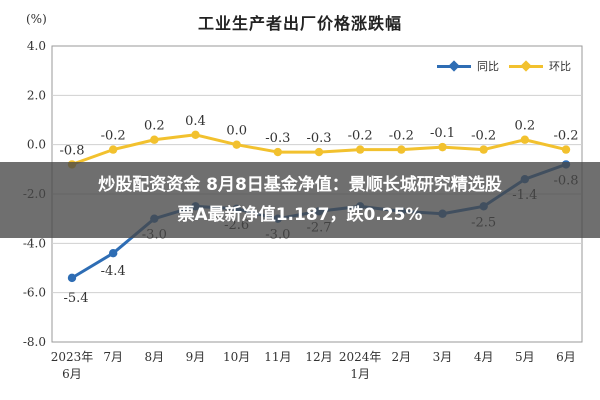  What do you see at coordinates (299, 23) in the screenshot?
I see `chart-title: 工业生产者出厂价格涨跌幅` at bounding box center [299, 23].